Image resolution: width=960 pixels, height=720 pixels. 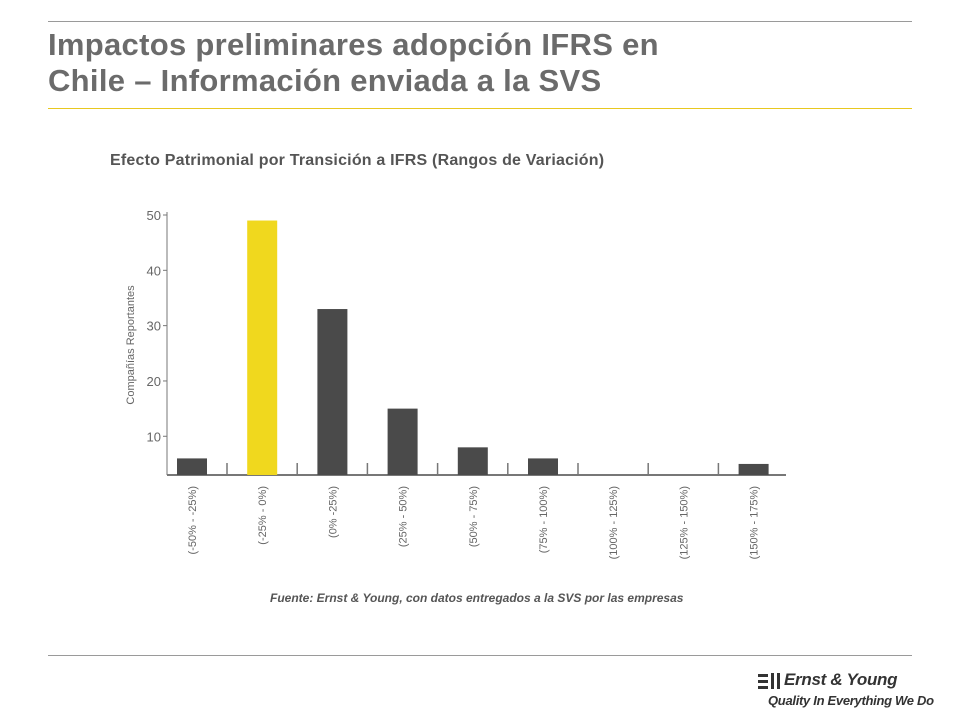 I want to click on y-tick-label: 40, so click(x=154, y=270).